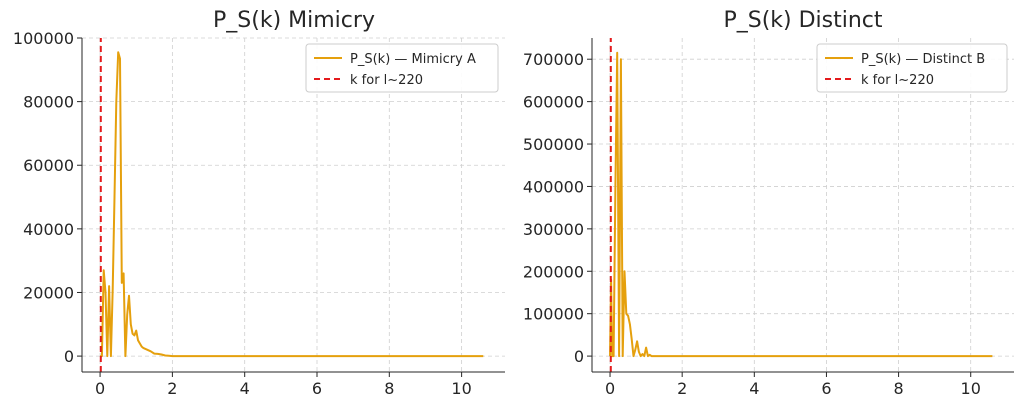 The height and width of the screenshot is (404, 1024). I want to click on y-tick-label: 20000, so click(48, 292).